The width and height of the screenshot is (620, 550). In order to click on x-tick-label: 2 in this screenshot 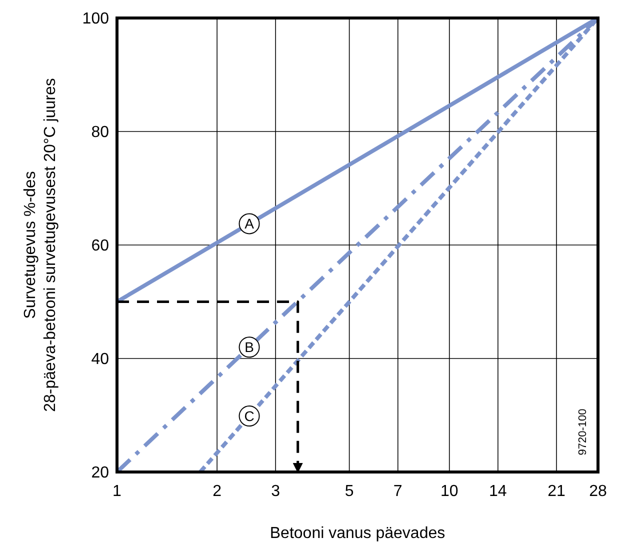, I will do `click(217, 491)`.